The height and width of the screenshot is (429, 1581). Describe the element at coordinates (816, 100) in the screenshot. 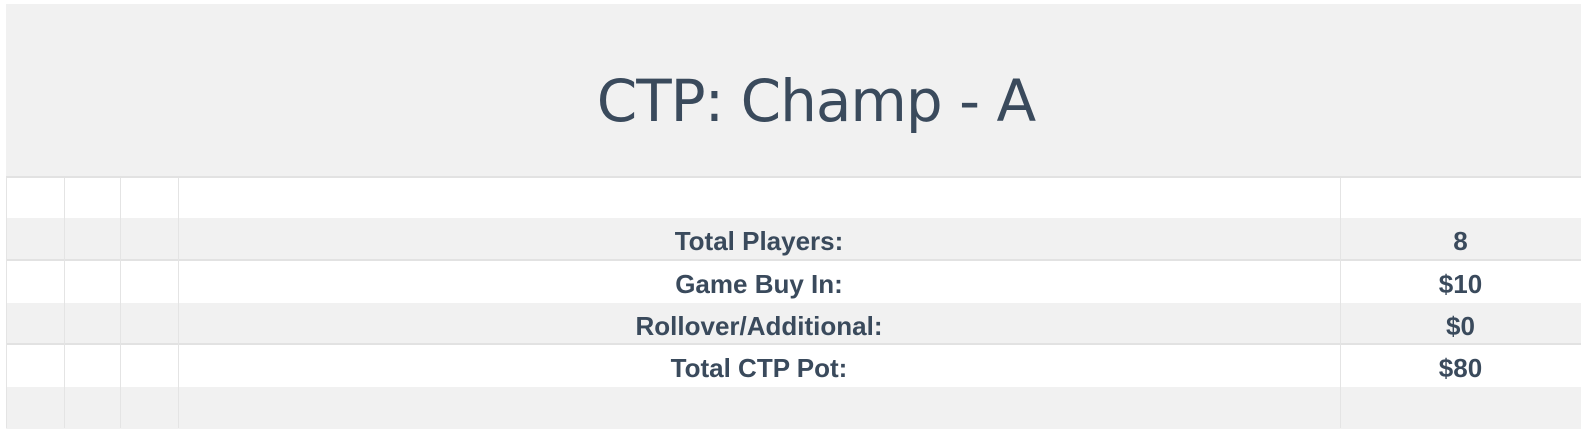

I see `page-title: CTP: Champ - A` at that location.